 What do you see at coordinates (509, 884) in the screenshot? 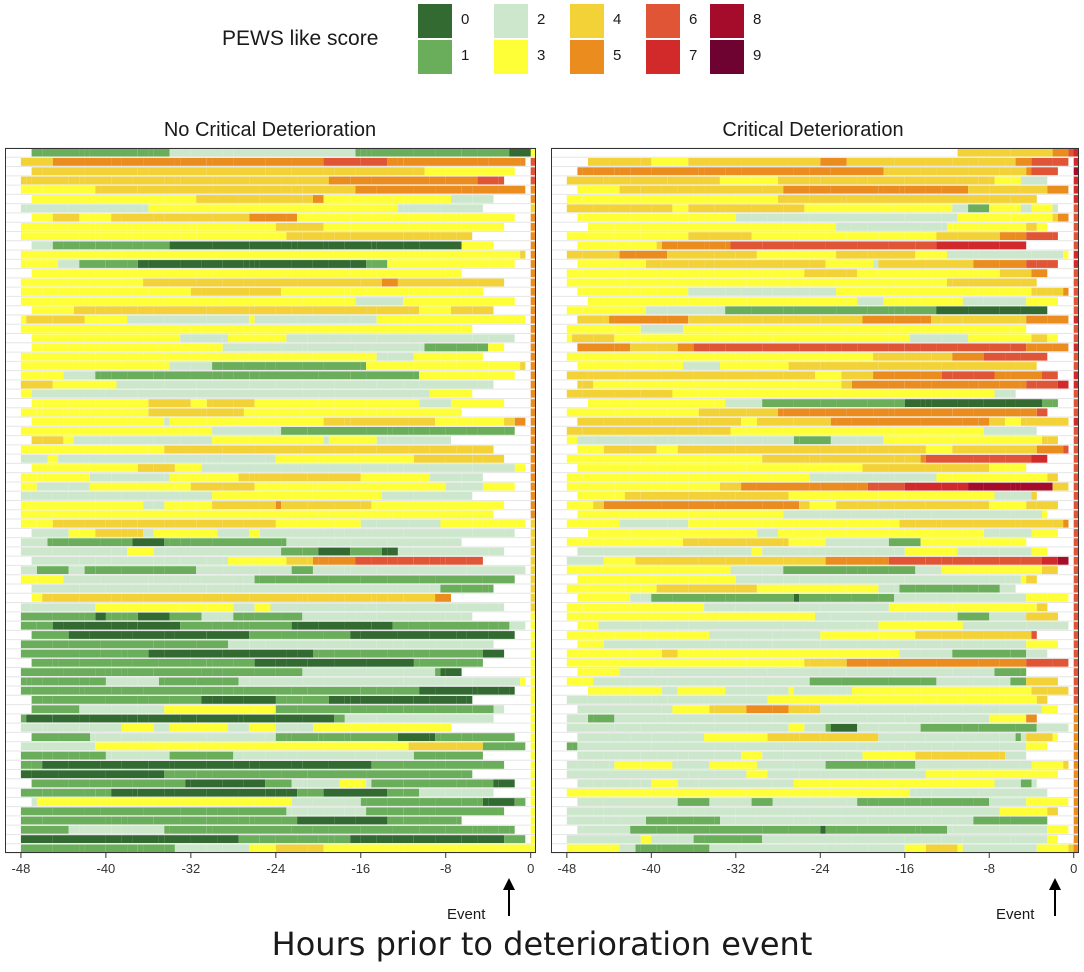
I see `event-arrow-icon` at bounding box center [509, 884].